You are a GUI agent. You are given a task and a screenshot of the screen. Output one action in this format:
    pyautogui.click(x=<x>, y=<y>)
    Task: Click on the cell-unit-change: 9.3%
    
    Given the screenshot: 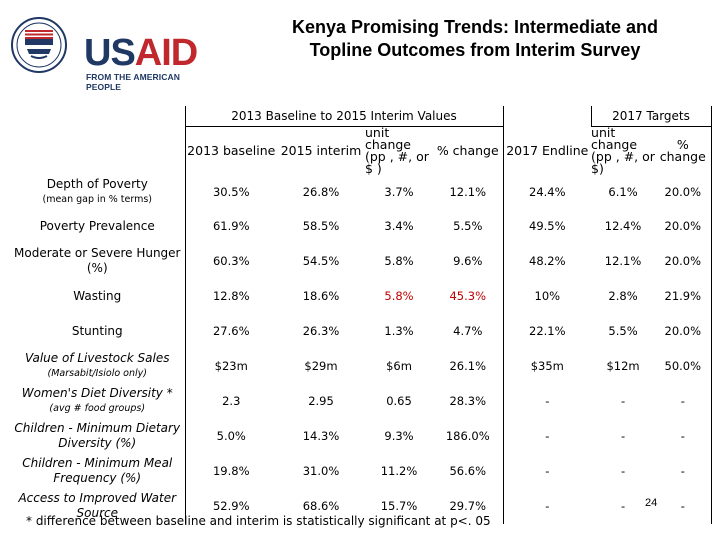 What is the action you would take?
    pyautogui.click(x=399, y=436)
    